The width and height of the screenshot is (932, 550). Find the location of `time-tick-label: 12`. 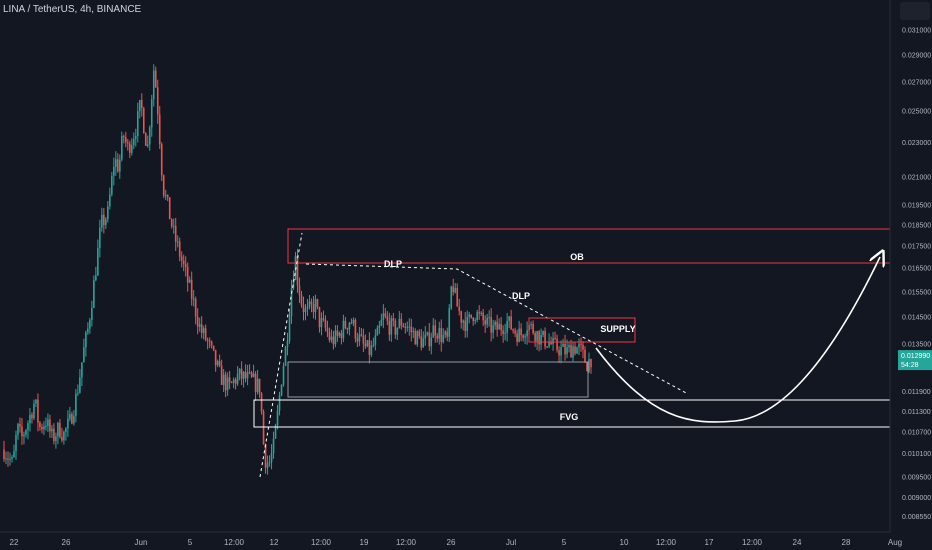

time-tick-label: 12 is located at coordinates (274, 542).